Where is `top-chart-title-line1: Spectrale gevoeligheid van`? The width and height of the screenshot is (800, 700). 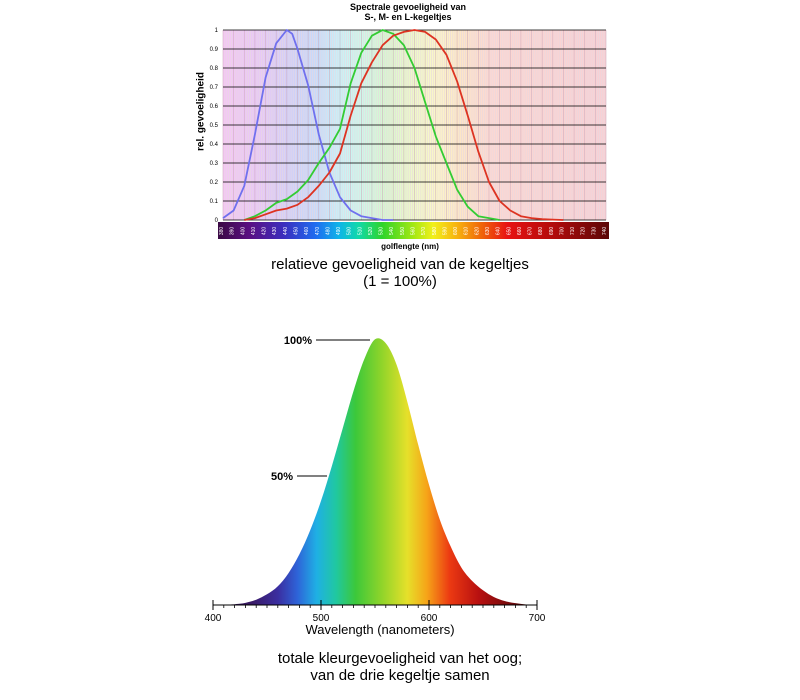
top-chart-title-line1: Spectrale gevoeligheid van is located at coordinates (408, 7).